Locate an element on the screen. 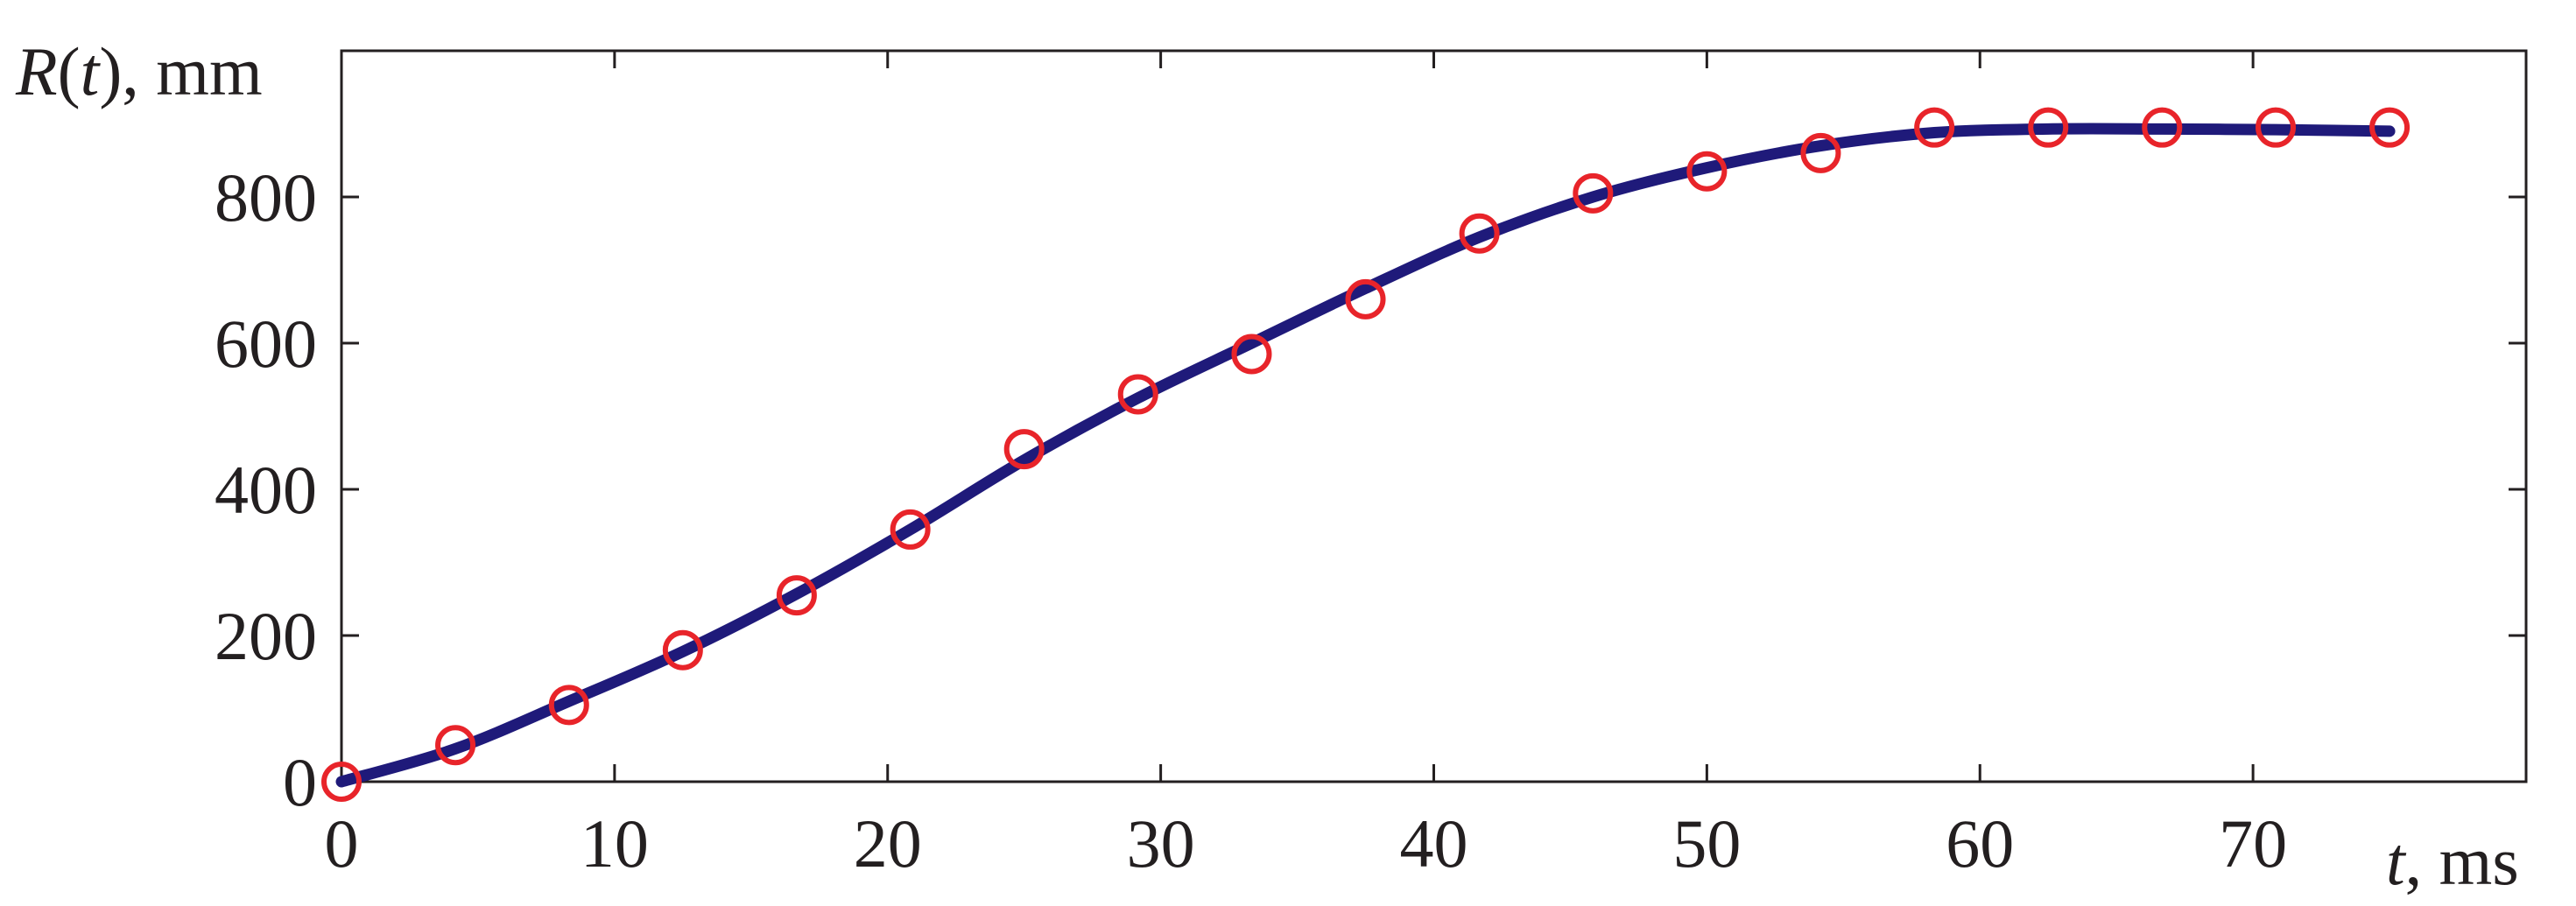 Image resolution: width=2576 pixels, height=906 pixels. x-tick-label: 0 is located at coordinates (342, 843).